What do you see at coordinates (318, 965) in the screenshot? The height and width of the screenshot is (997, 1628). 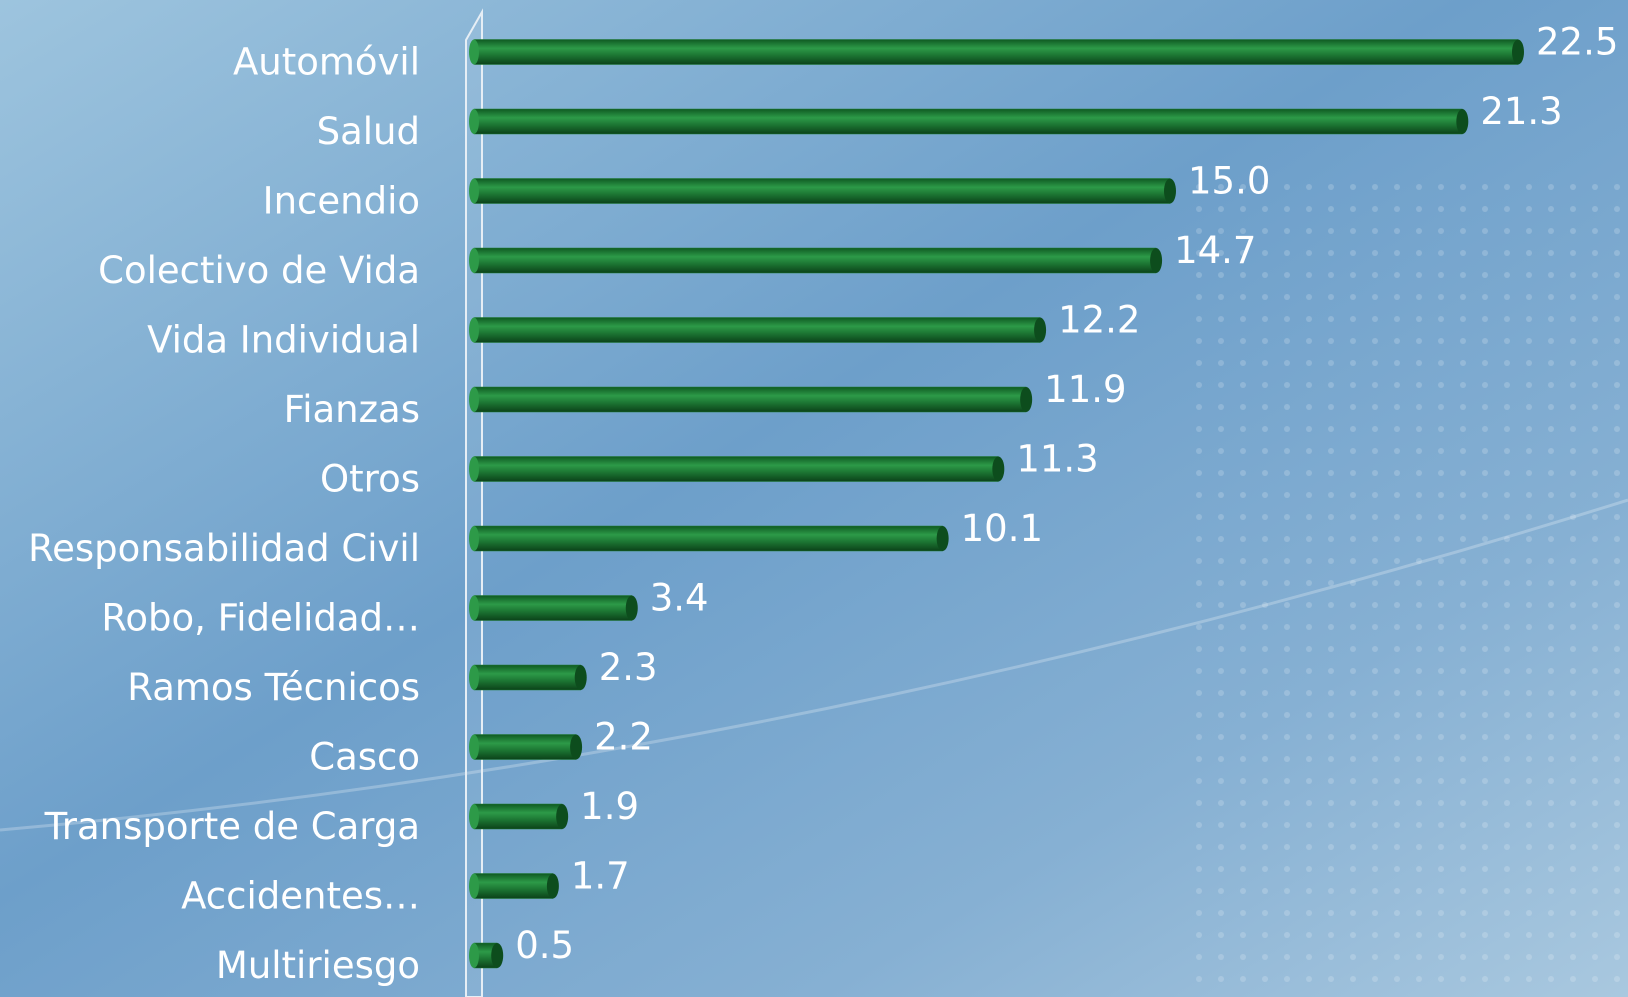 I see `category-label: Multiriesgo` at bounding box center [318, 965].